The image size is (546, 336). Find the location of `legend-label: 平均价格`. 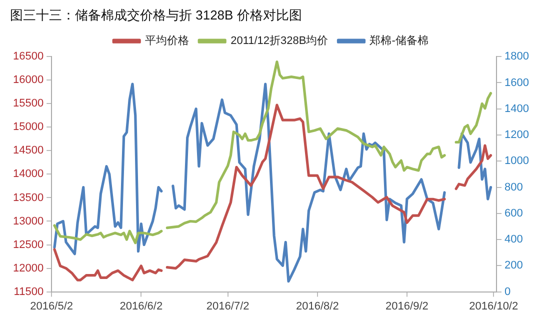

legend-label: 平均价格 is located at coordinates (167, 41).